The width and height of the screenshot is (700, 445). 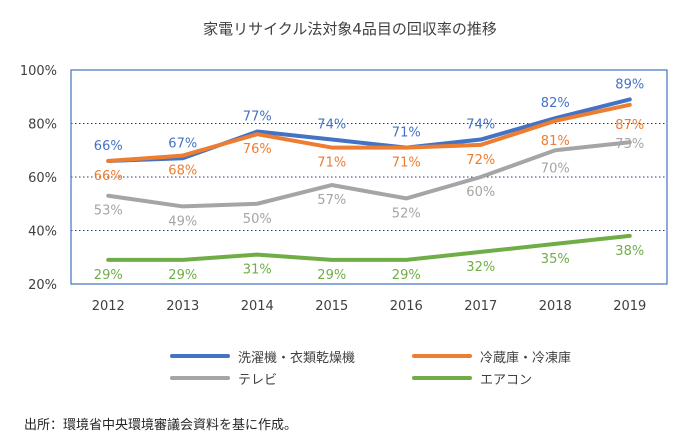 I want to click on y-tick-label: 40%, so click(x=42, y=232).